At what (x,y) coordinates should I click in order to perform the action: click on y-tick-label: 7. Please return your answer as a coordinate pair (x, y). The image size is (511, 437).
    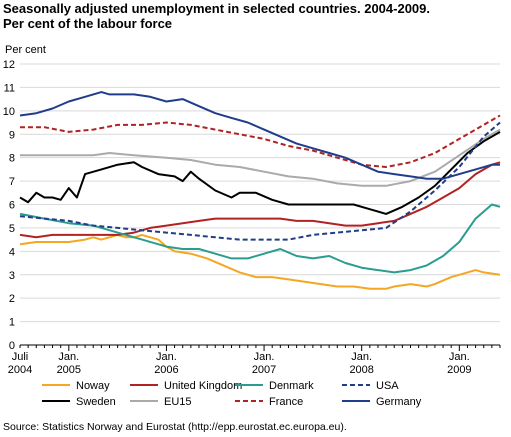
    Looking at the image, I should click on (12, 182).